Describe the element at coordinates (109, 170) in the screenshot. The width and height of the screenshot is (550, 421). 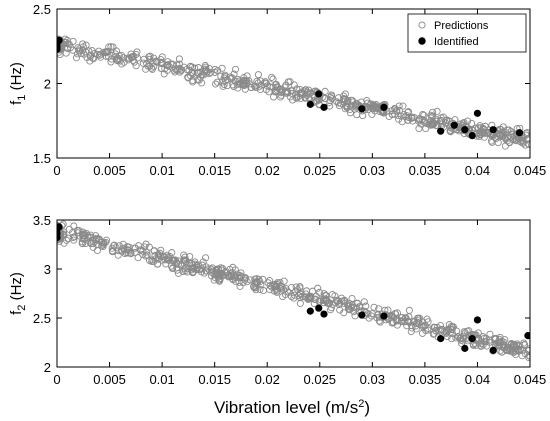
I see `x-tick-label: 0.005` at that location.